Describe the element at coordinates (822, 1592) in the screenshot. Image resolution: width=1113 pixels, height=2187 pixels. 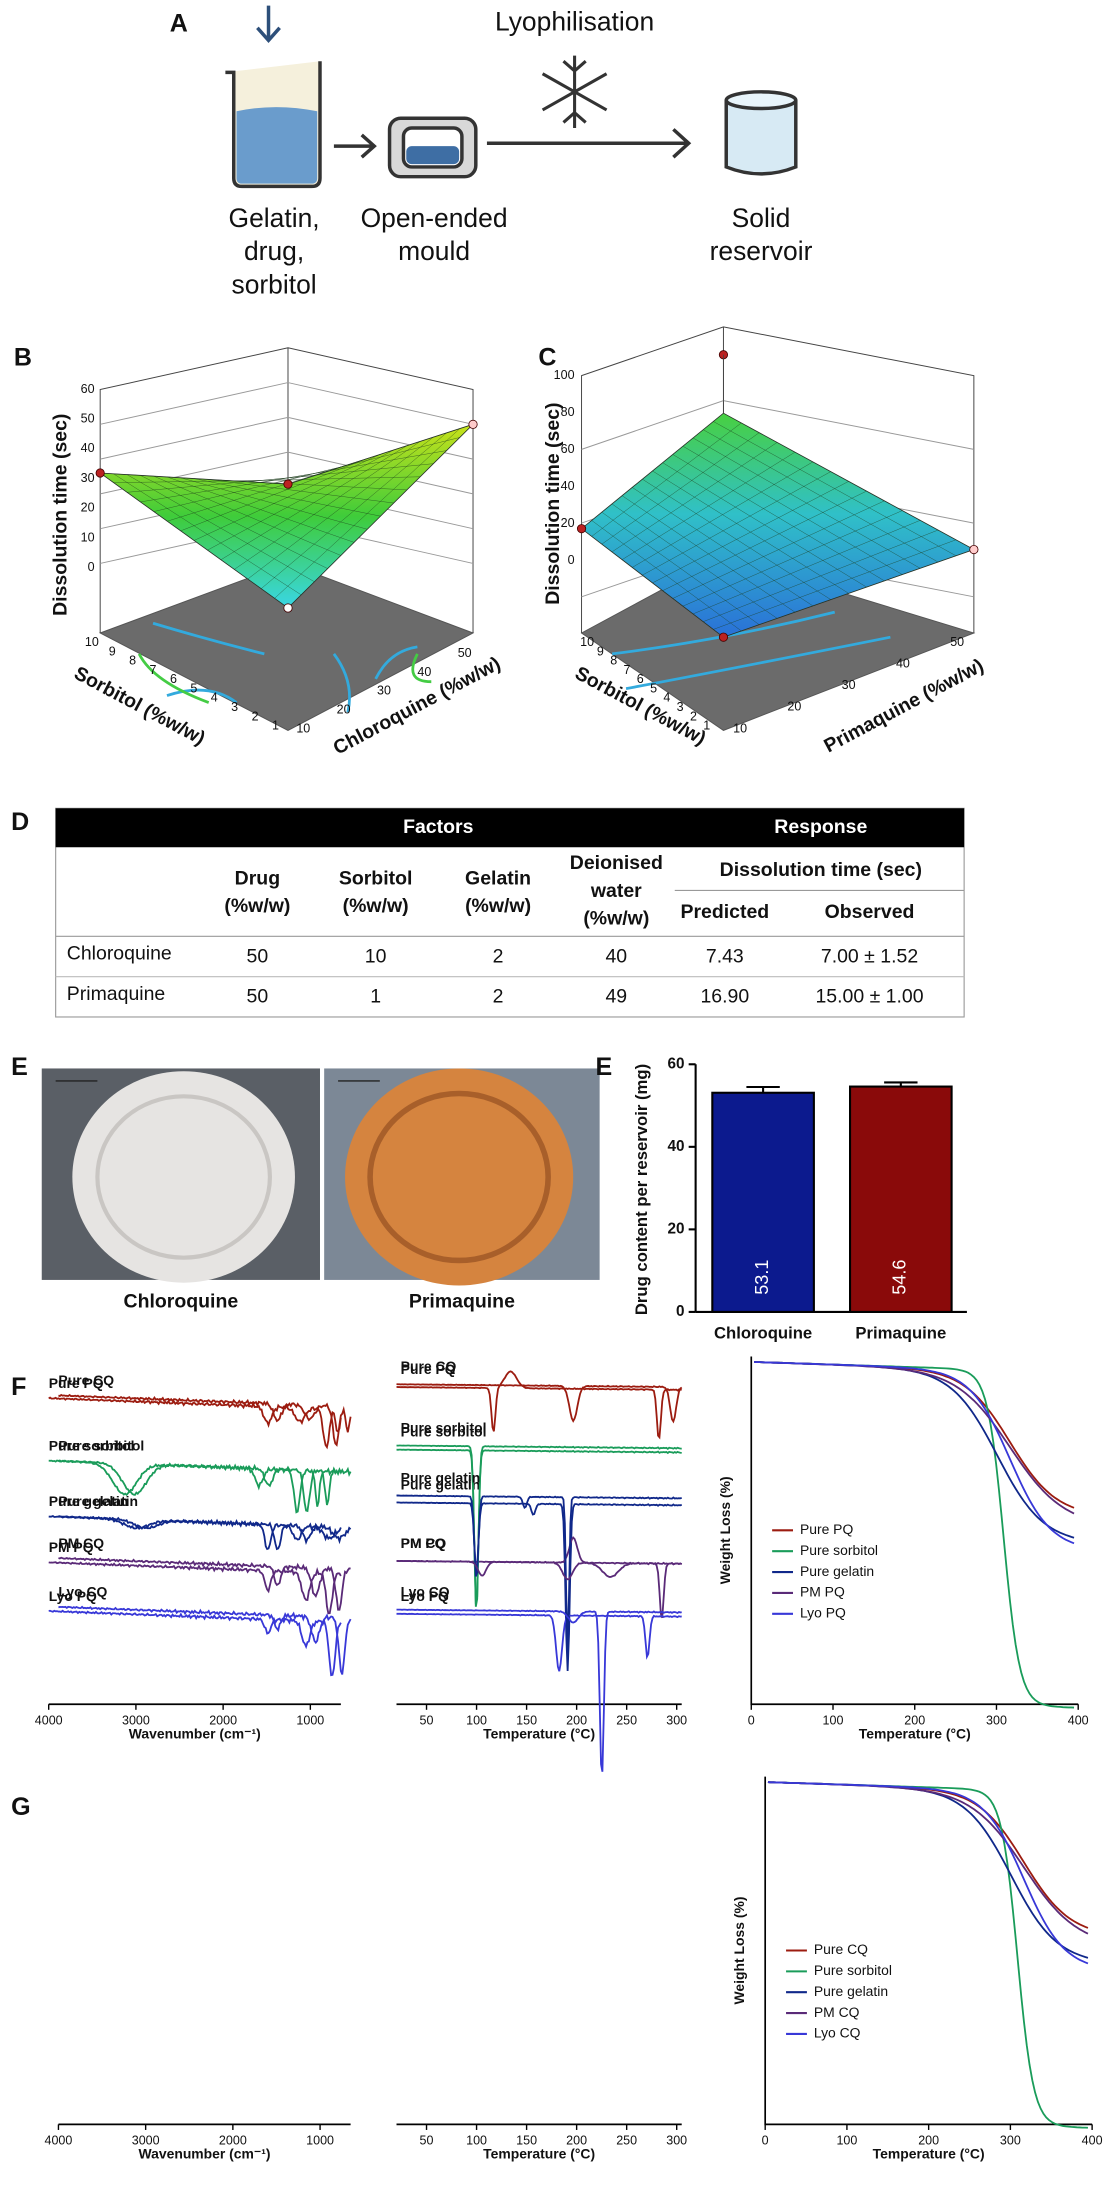
I see `legend-entry: PM PQ` at that location.